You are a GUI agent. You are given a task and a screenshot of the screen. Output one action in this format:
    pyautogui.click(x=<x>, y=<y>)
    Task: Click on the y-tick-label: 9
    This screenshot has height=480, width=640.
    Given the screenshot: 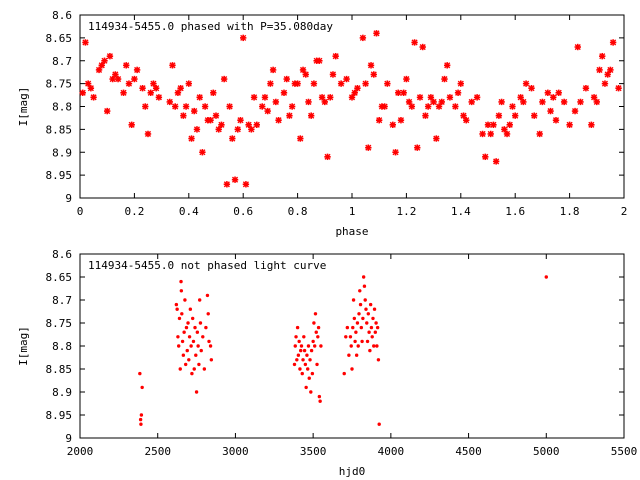 What is the action you would take?
    pyautogui.click(x=68, y=438)
    